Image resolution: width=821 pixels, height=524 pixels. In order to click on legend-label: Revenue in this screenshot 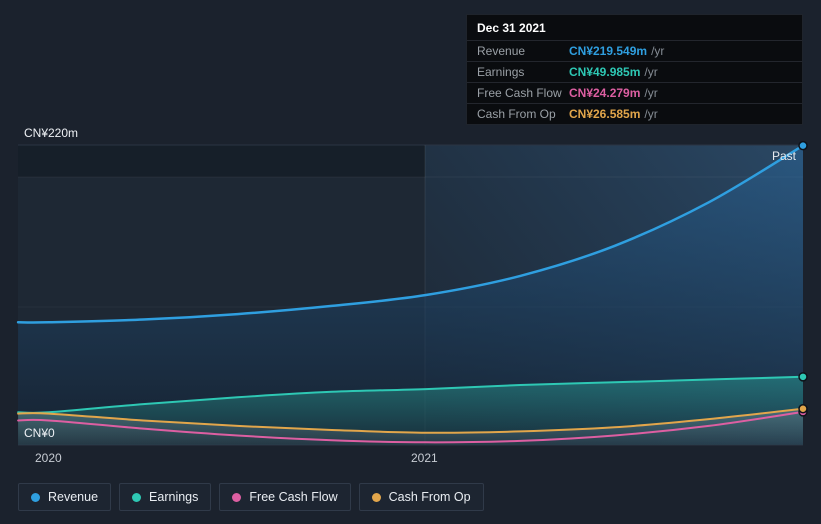, I will do `click(73, 497)`.